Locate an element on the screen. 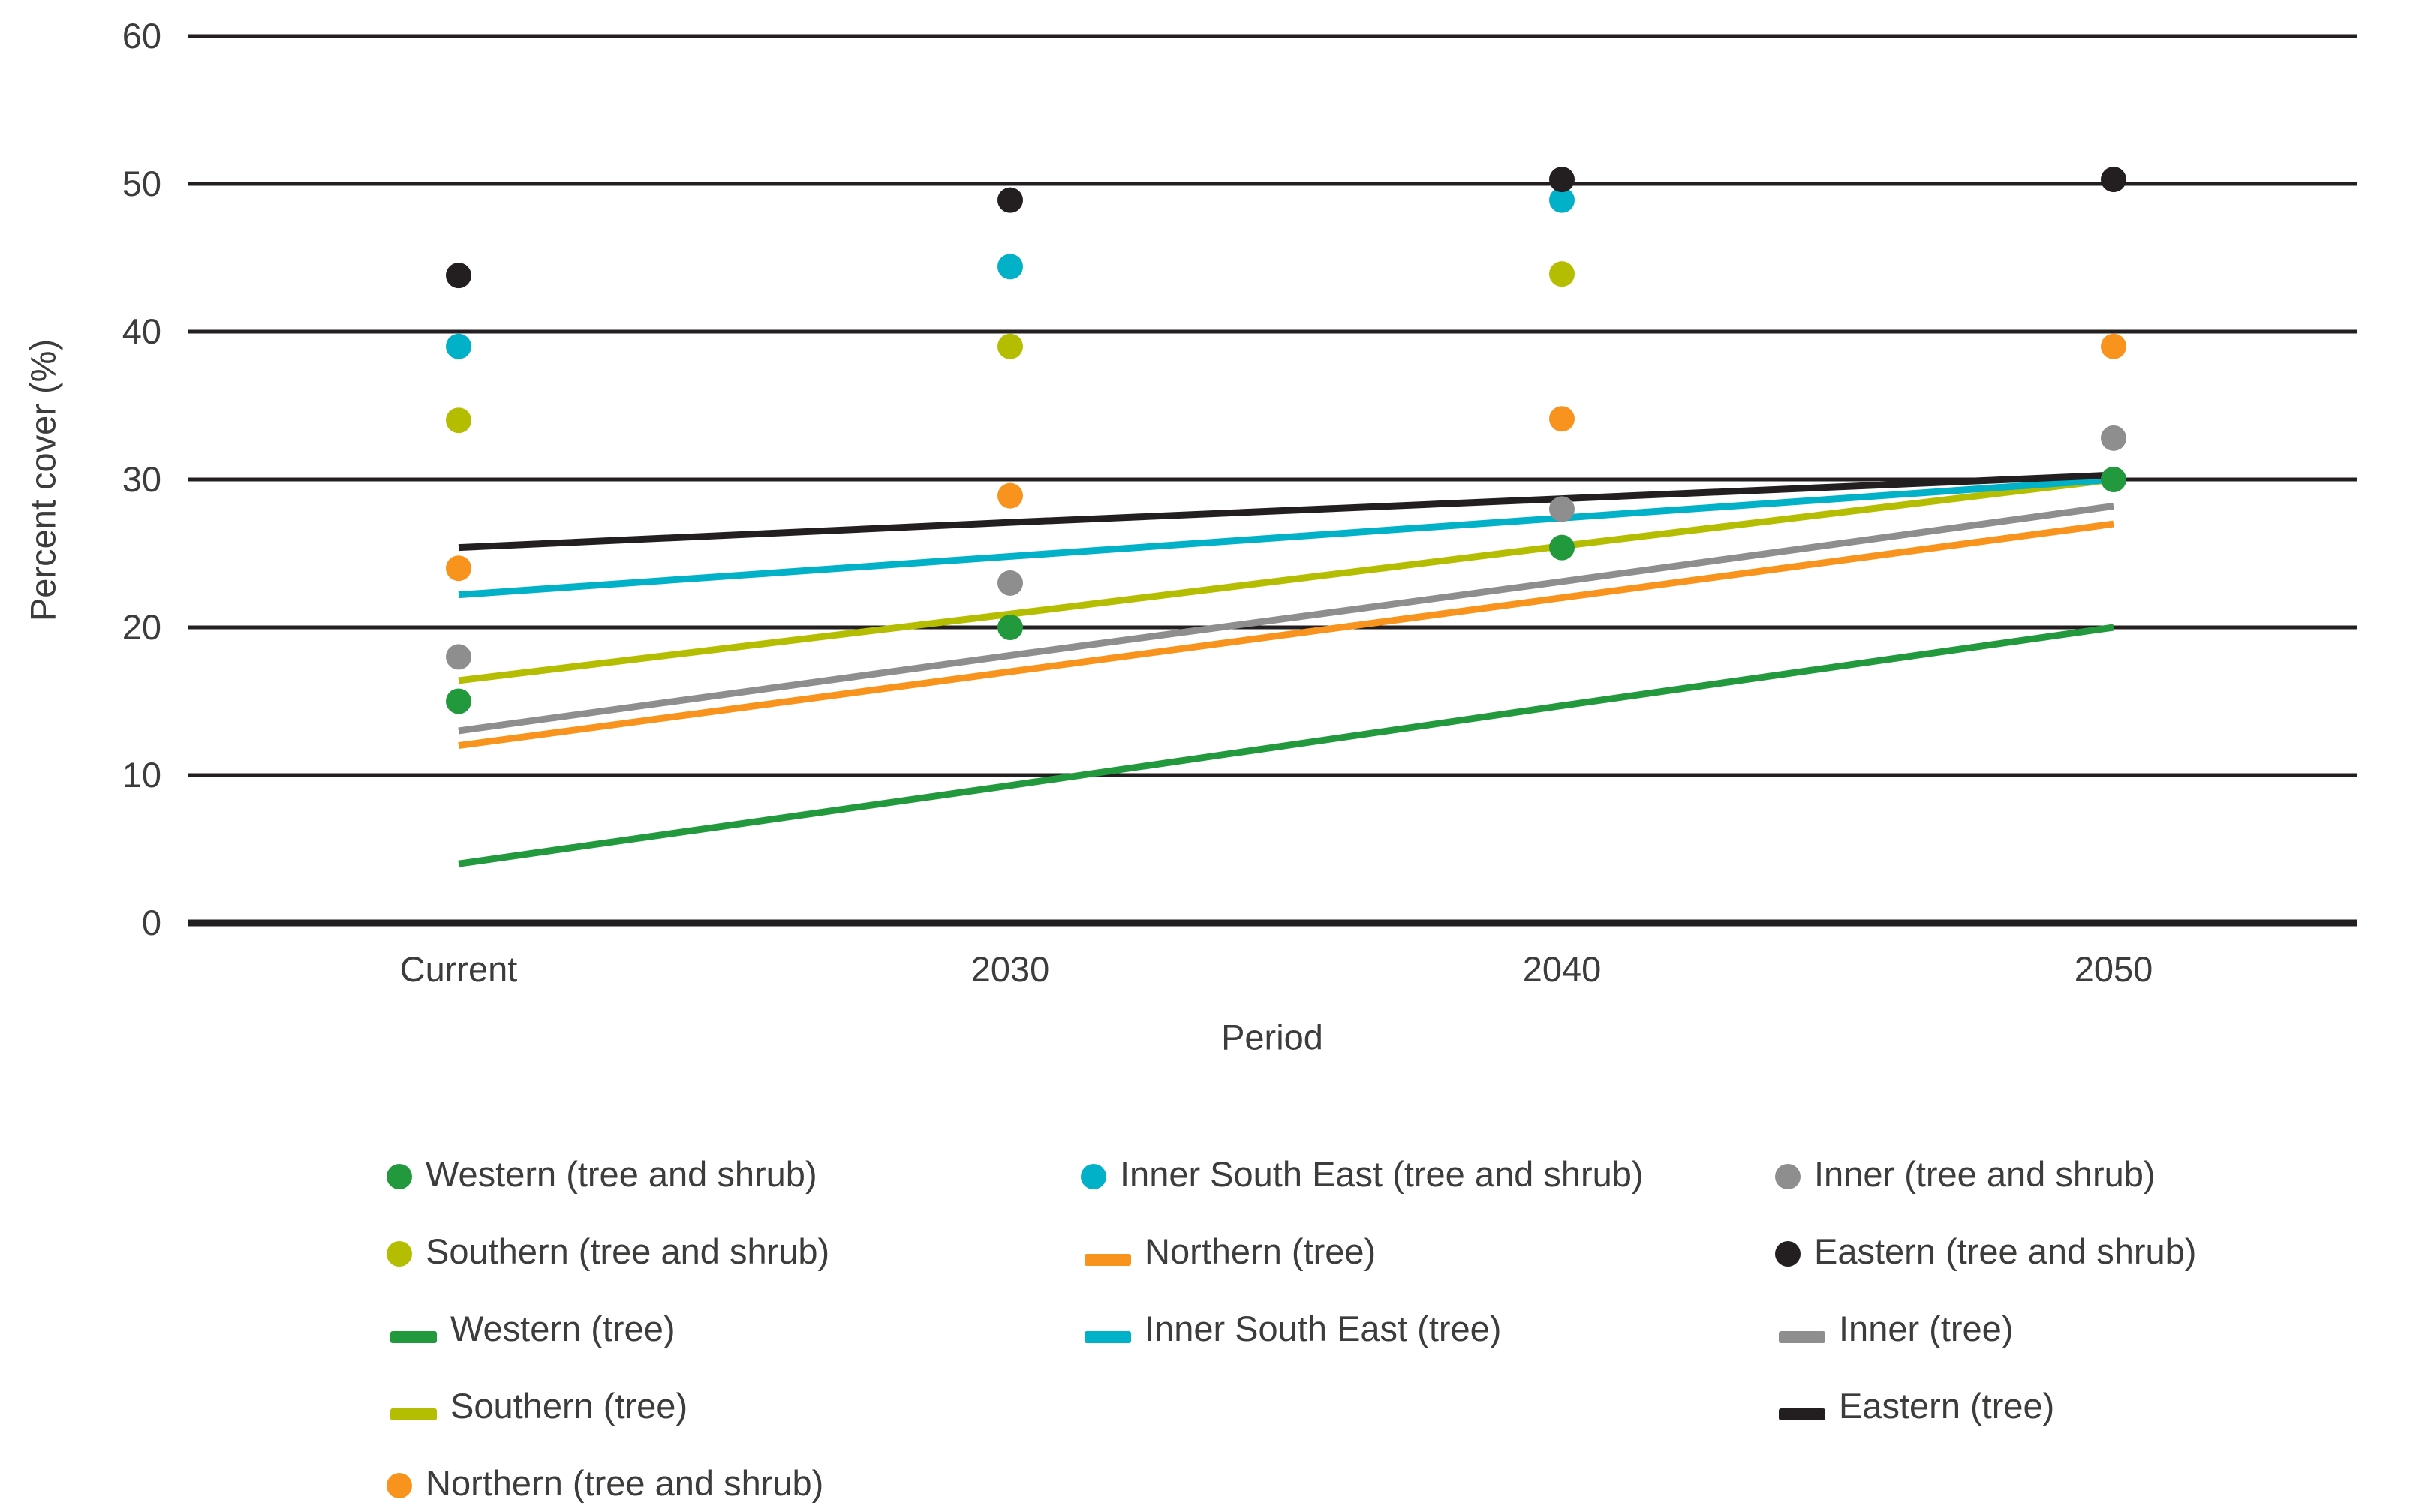  x-tick-label-2040: 2040 is located at coordinates (1562, 969).